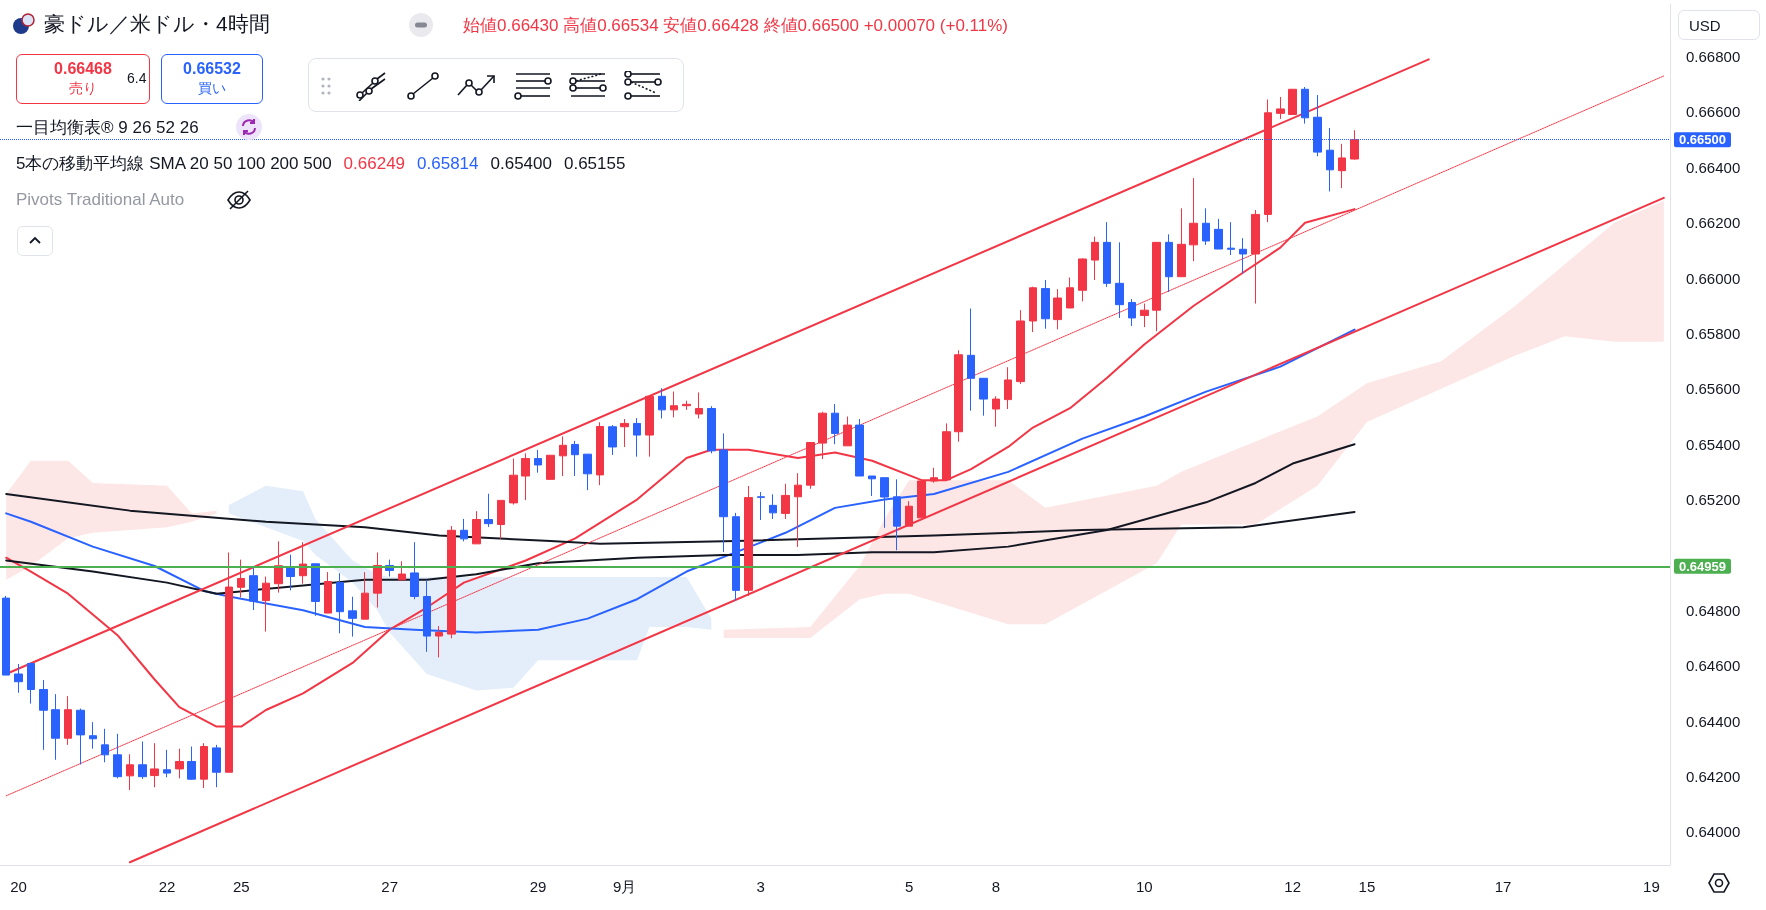  What do you see at coordinates (167, 886) in the screenshot?
I see `x-tick-label: 22` at bounding box center [167, 886].